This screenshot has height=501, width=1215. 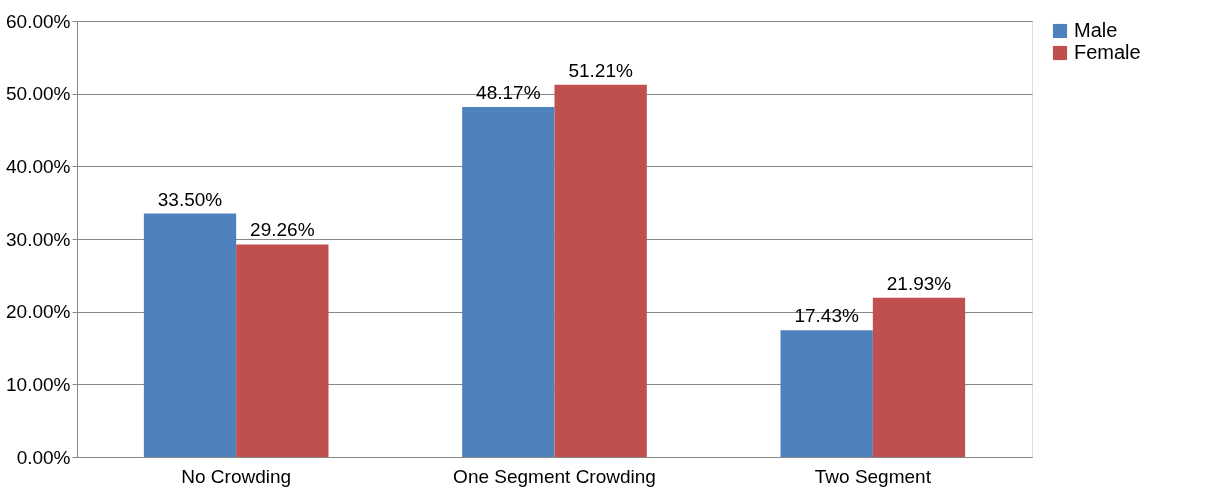 I want to click on x-tick-label: Two Segment, so click(x=873, y=476).